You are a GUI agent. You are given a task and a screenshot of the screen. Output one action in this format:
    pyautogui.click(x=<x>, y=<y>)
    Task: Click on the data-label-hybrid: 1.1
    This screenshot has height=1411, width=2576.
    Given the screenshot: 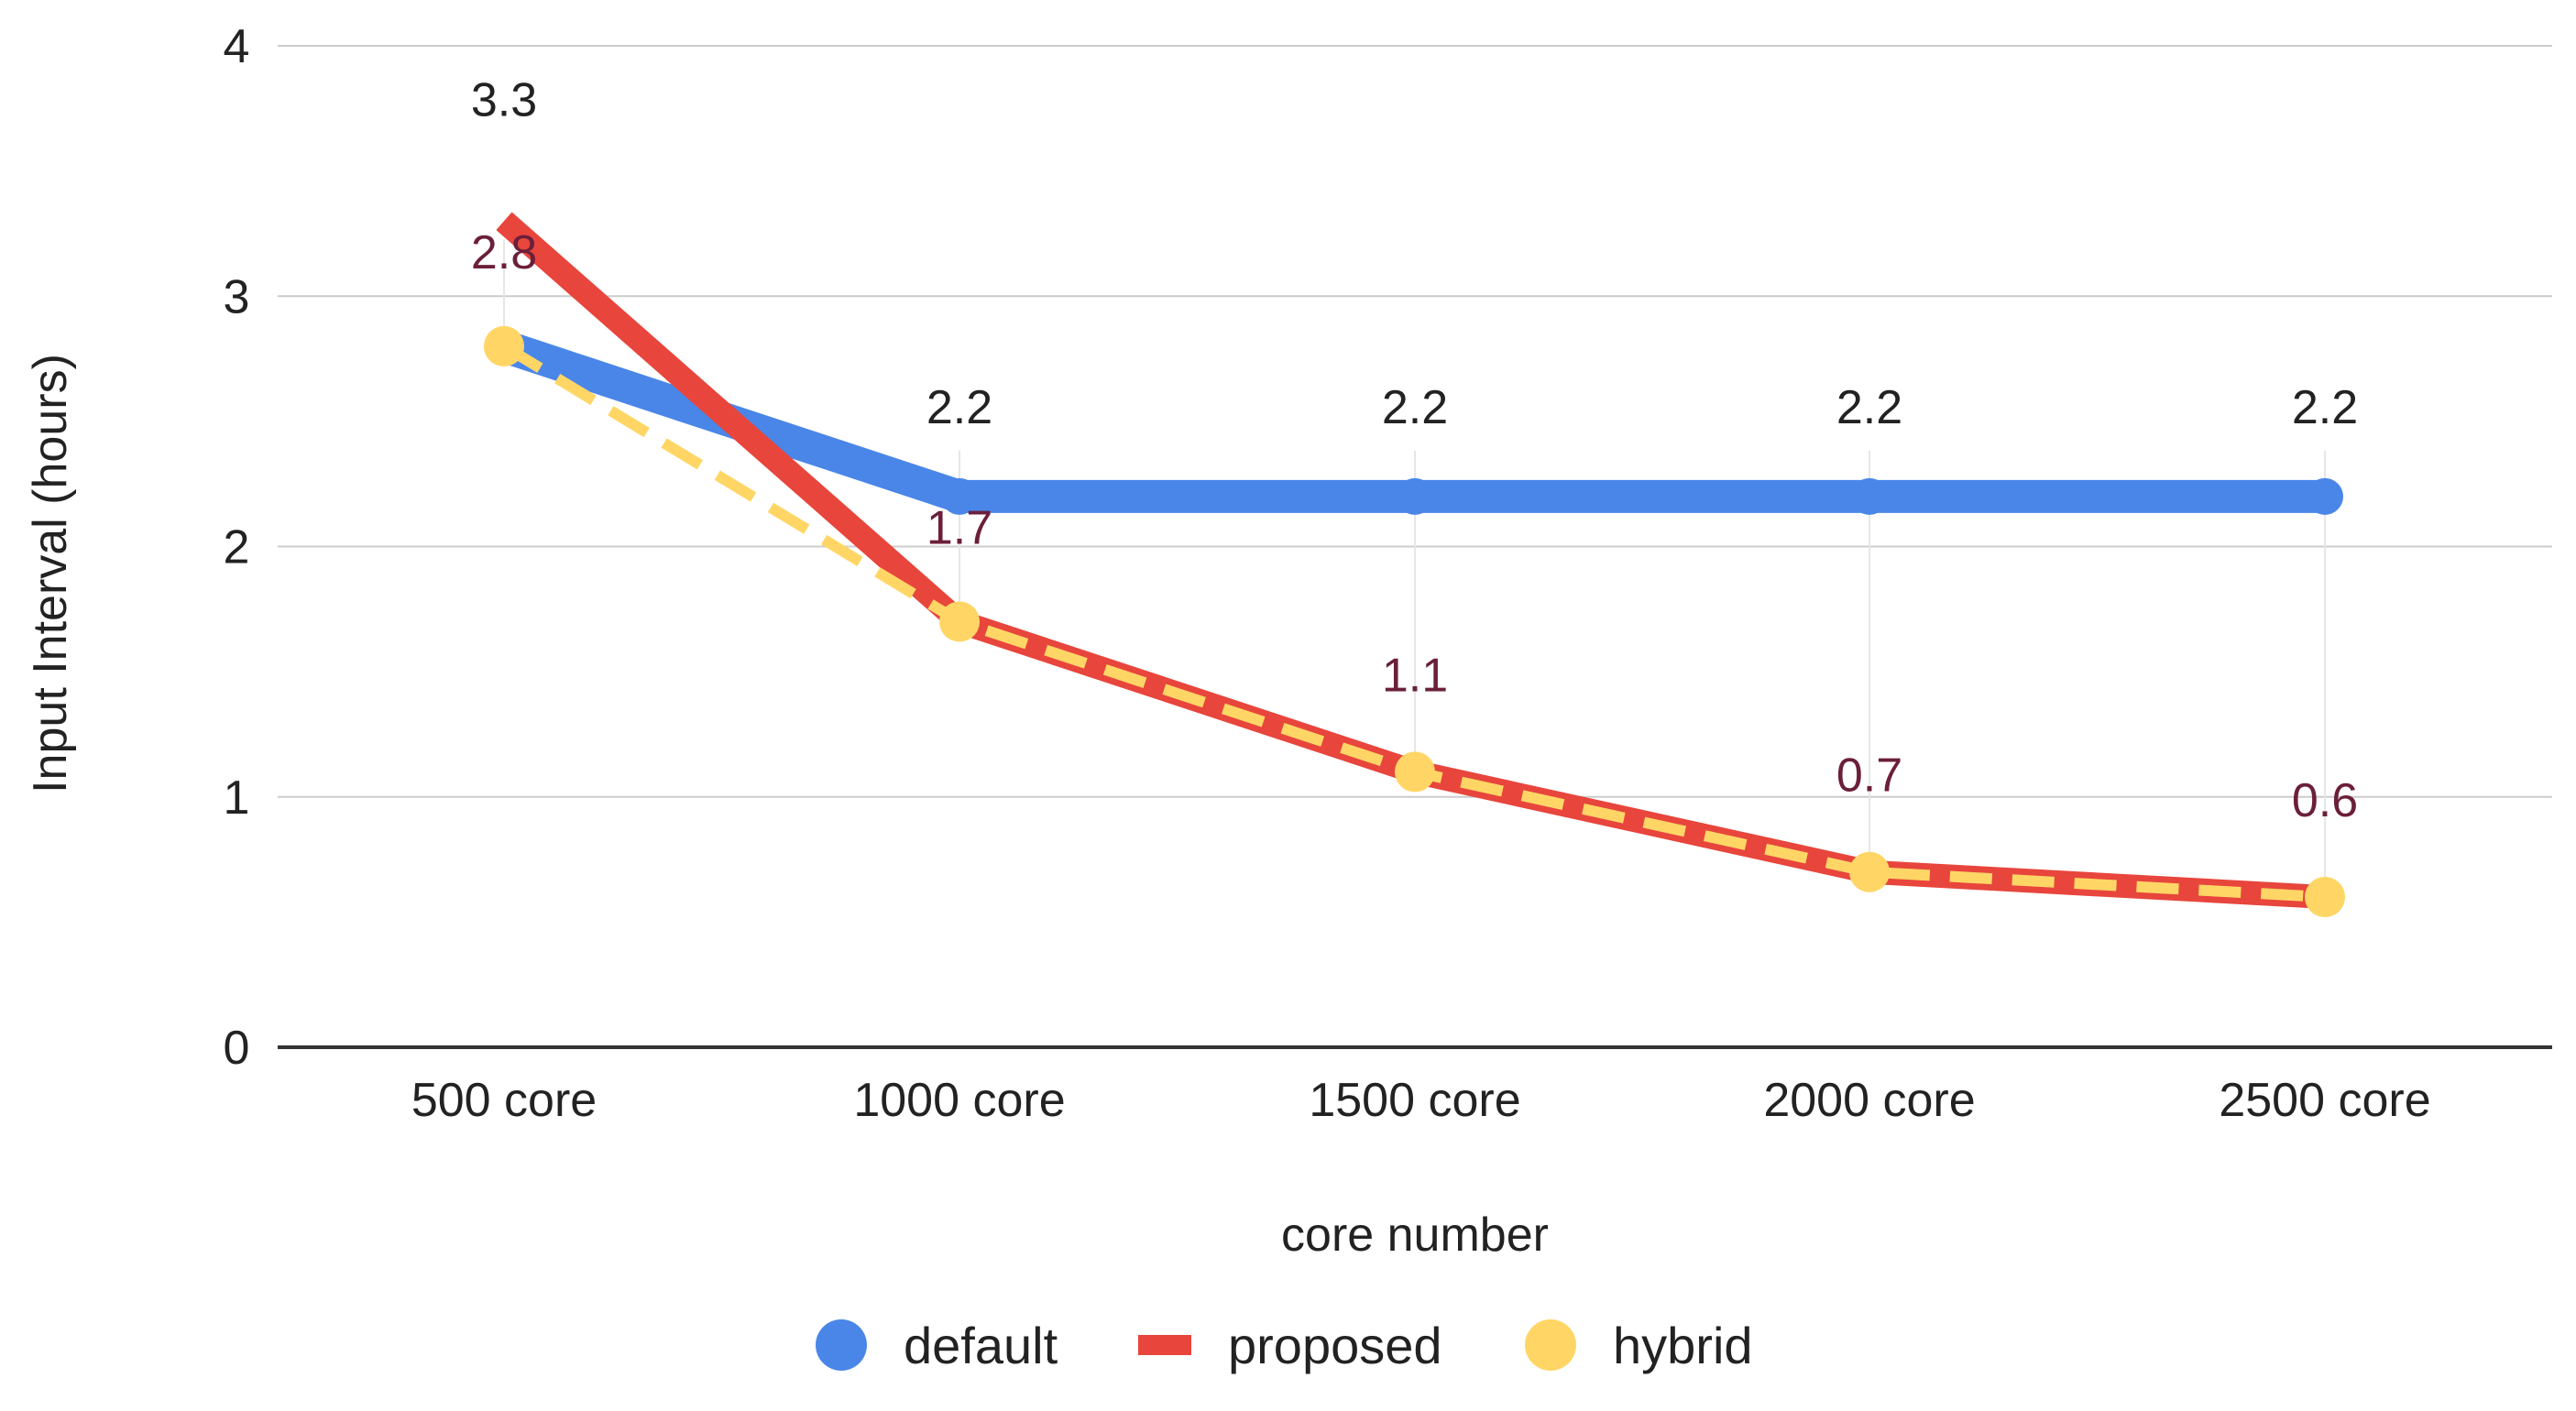 What is the action you would take?
    pyautogui.click(x=1415, y=675)
    